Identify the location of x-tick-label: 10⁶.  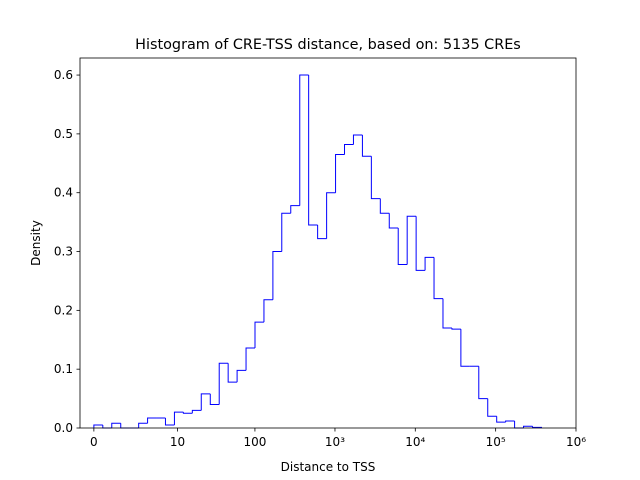
(576, 442).